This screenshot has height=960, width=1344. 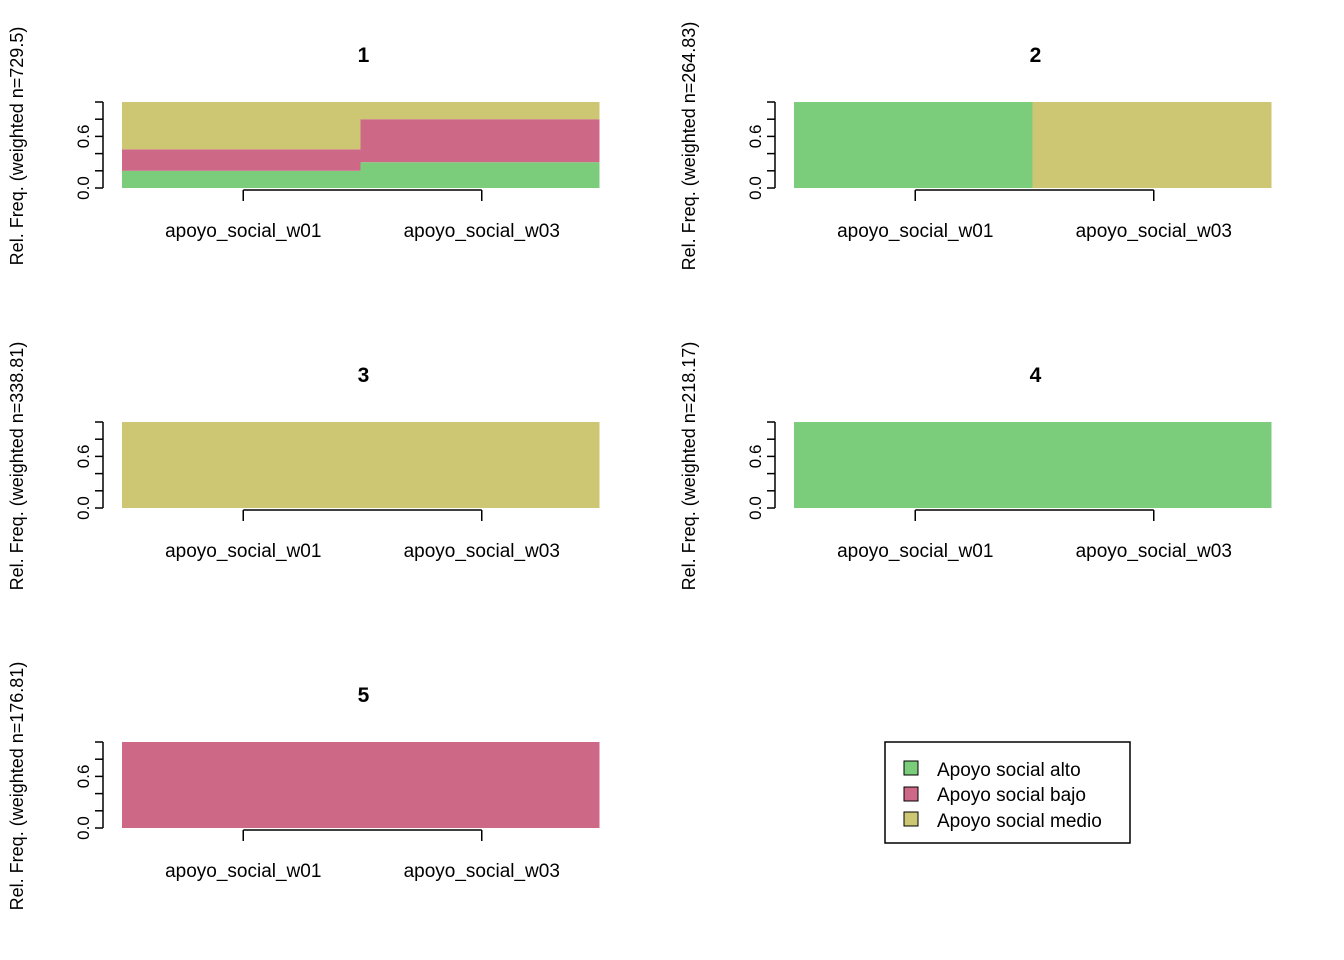 What do you see at coordinates (911, 768) in the screenshot?
I see `legend-swatch-alto` at bounding box center [911, 768].